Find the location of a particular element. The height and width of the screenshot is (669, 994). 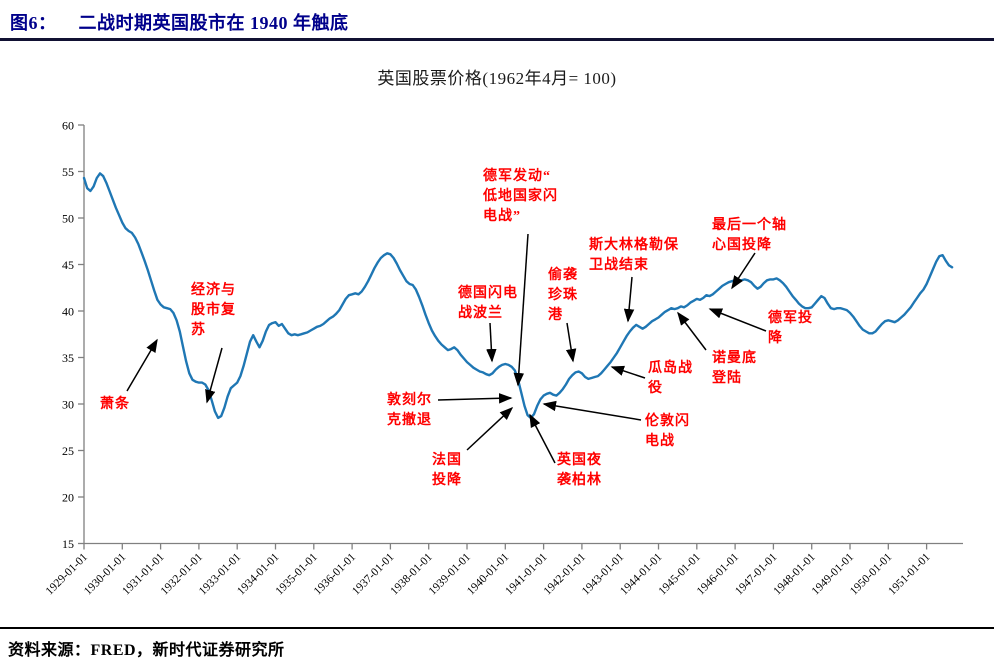

annotation-label: 低地国家闪 is located at coordinates (520, 195).